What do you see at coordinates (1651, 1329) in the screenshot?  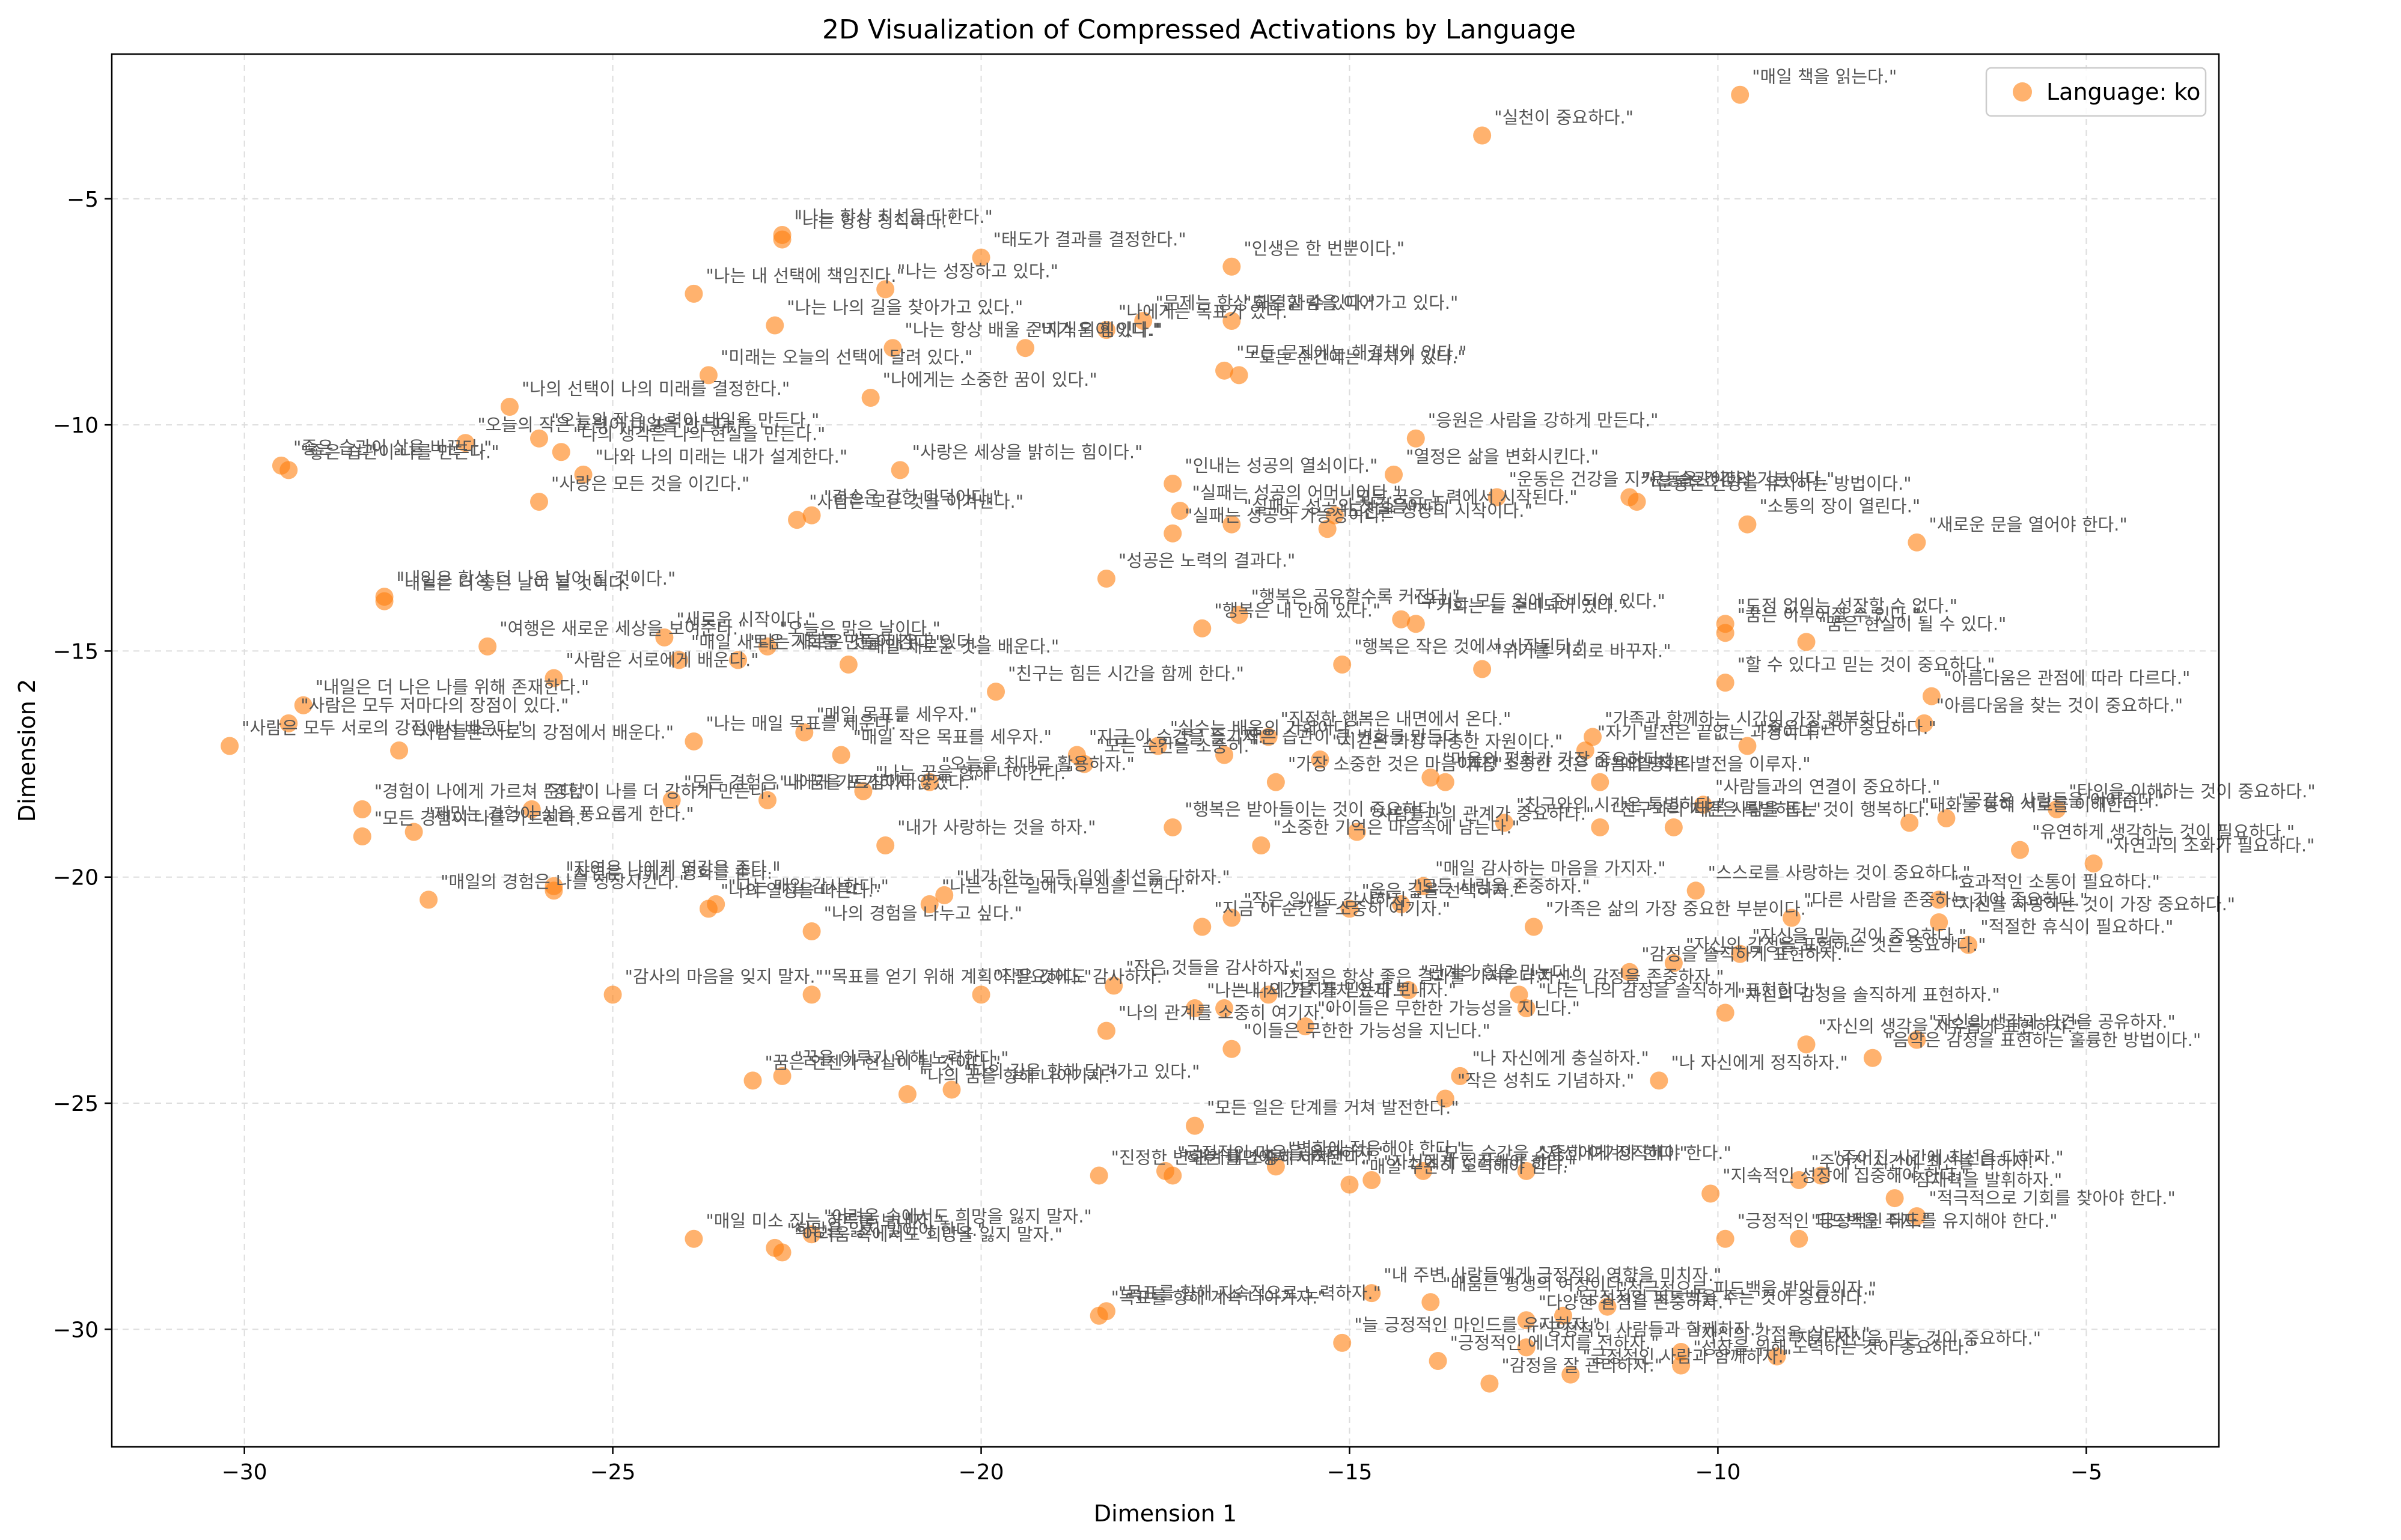 I see `data-point-label: "긍정적인 사람들과 함께하자."` at bounding box center [1651, 1329].